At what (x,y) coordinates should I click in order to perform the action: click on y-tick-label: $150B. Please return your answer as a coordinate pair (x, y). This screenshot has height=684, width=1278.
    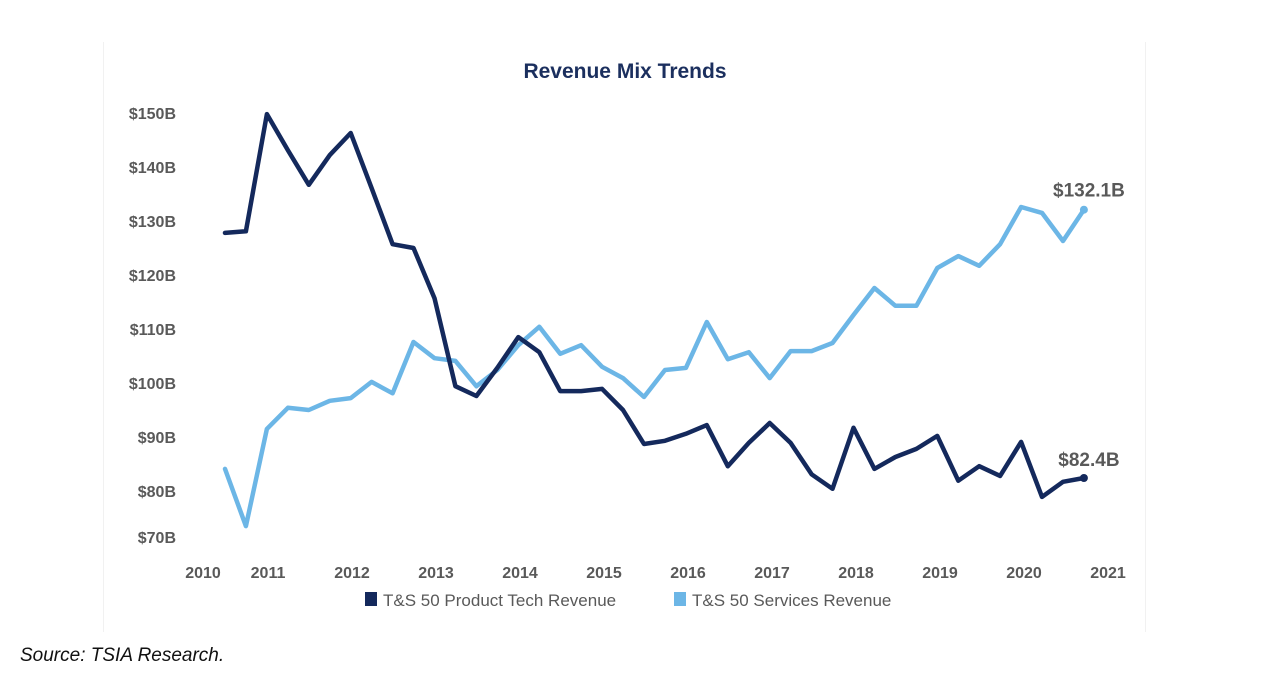
    Looking at the image, I should click on (152, 114).